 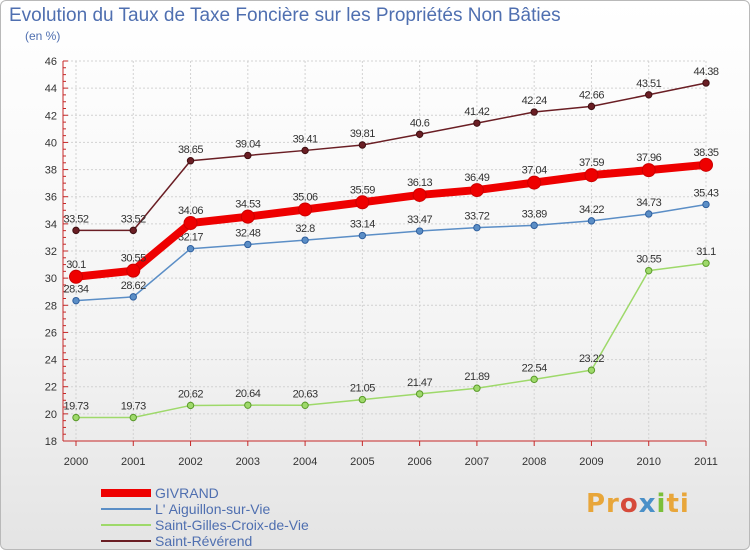 I want to click on data-label-givrand-2004: 35.06, so click(x=305, y=197).